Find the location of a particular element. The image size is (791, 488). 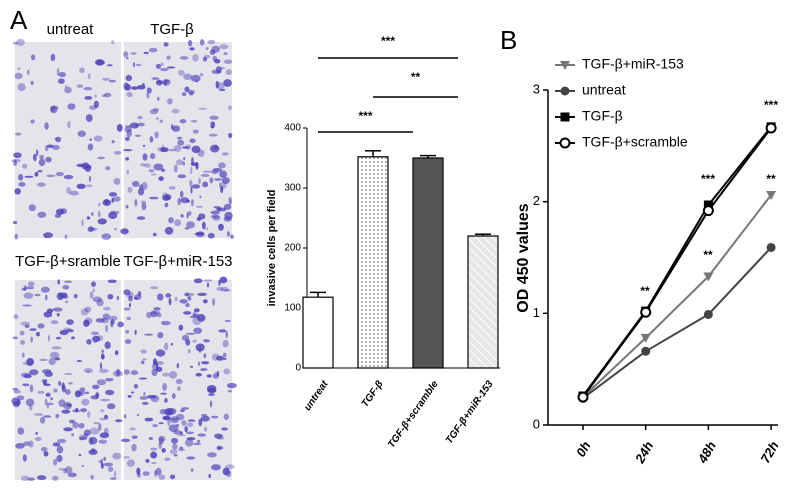

y-tick-label: 1 is located at coordinates (536, 312).